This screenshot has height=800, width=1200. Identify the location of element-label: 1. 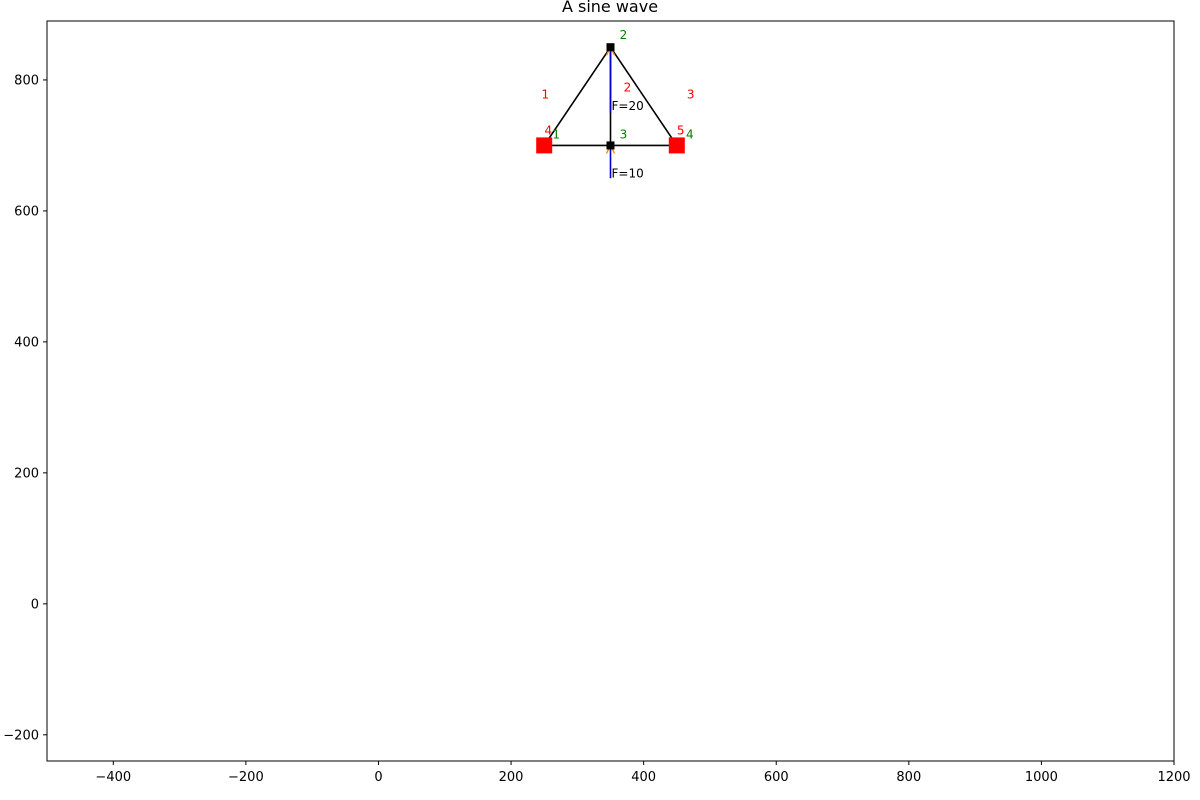
(546, 94).